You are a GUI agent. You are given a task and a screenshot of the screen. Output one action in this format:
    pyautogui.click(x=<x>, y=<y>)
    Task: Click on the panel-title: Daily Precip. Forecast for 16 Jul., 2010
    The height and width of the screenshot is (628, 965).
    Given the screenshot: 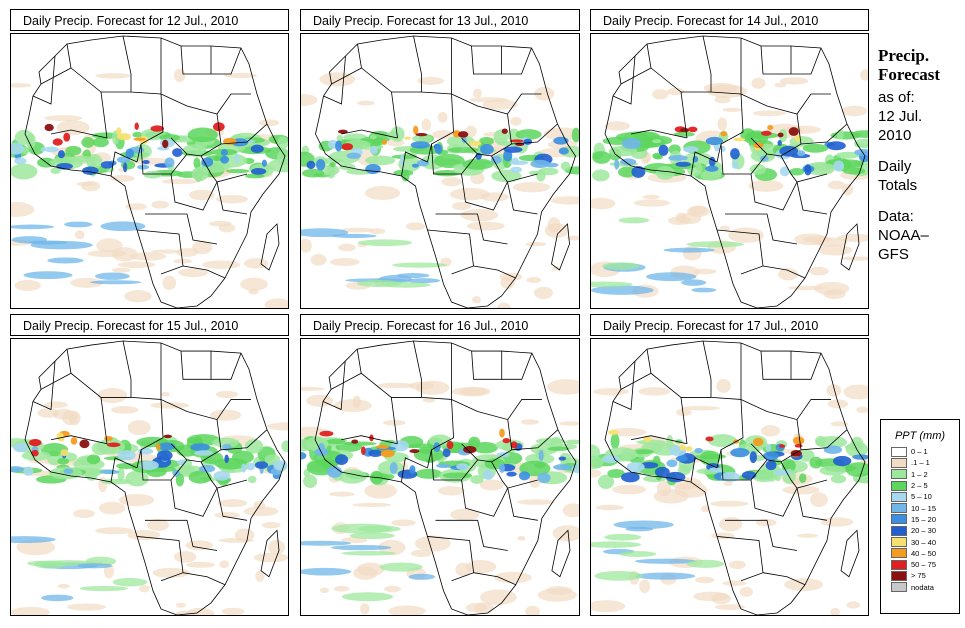 What is the action you would take?
    pyautogui.click(x=440, y=325)
    